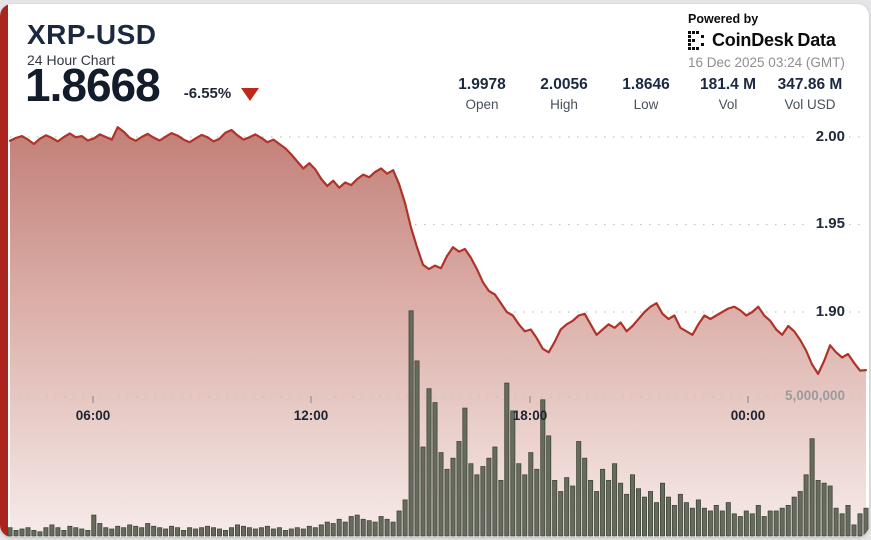 The width and height of the screenshot is (871, 540). What do you see at coordinates (810, 104) in the screenshot?
I see `stat-volume-usd-label: Vol USD` at bounding box center [810, 104].